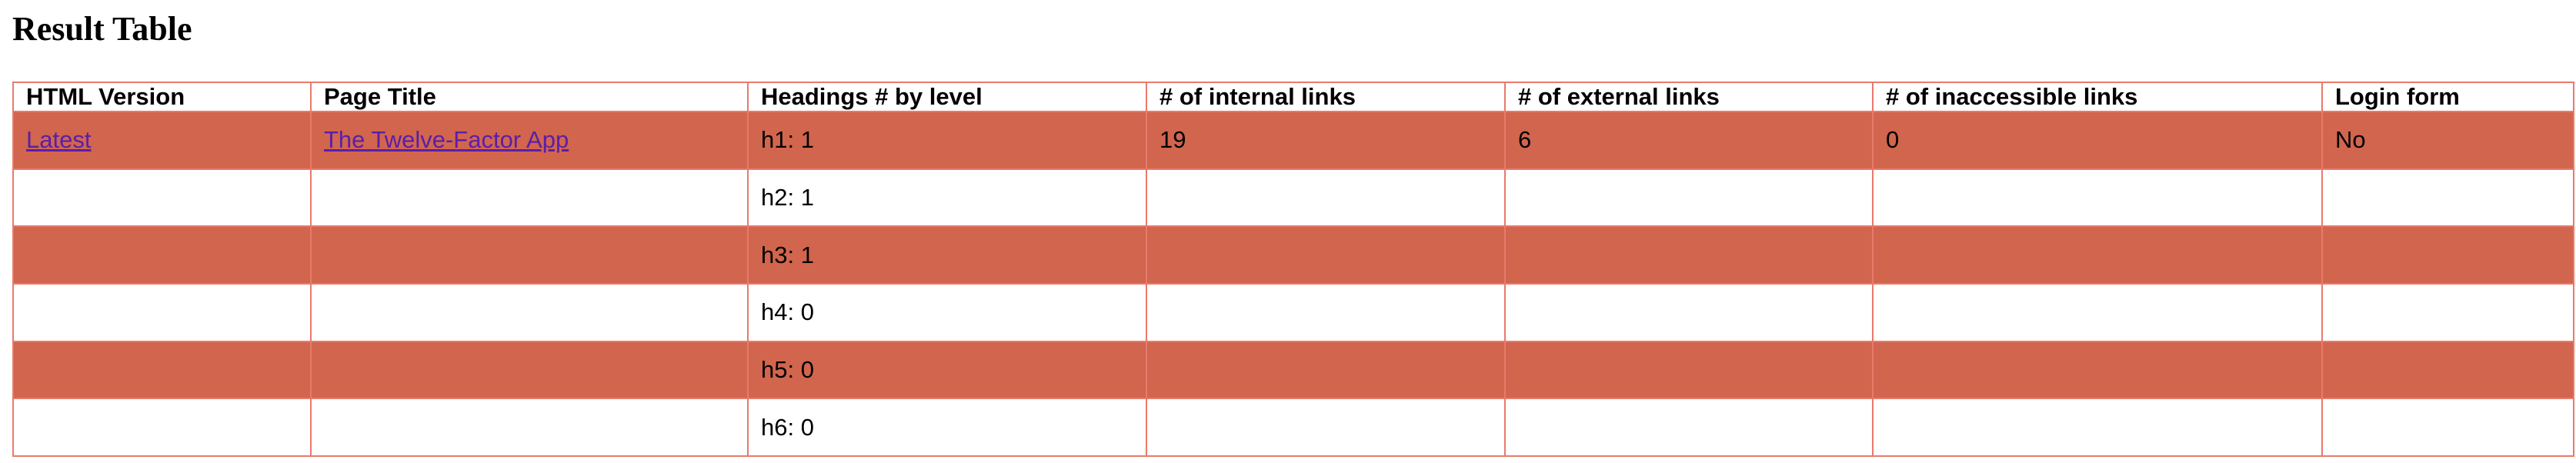 The image size is (2576, 463). What do you see at coordinates (1326, 97) in the screenshot?
I see `header-internal-links: # of internal links` at bounding box center [1326, 97].